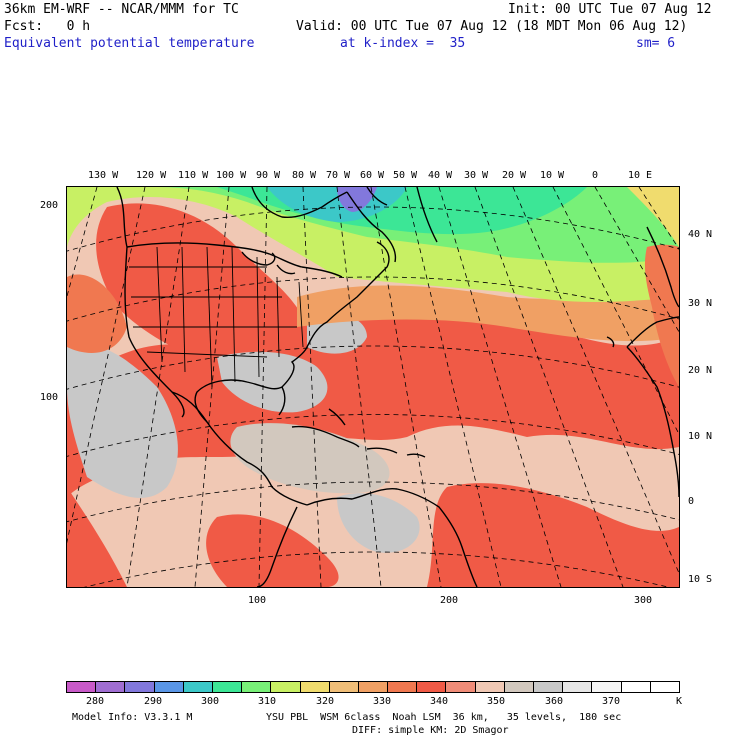 Image resolution: width=740 pixels, height=740 pixels. Describe the element at coordinates (700, 436) in the screenshot. I see `lat-label: 10 N` at that location.